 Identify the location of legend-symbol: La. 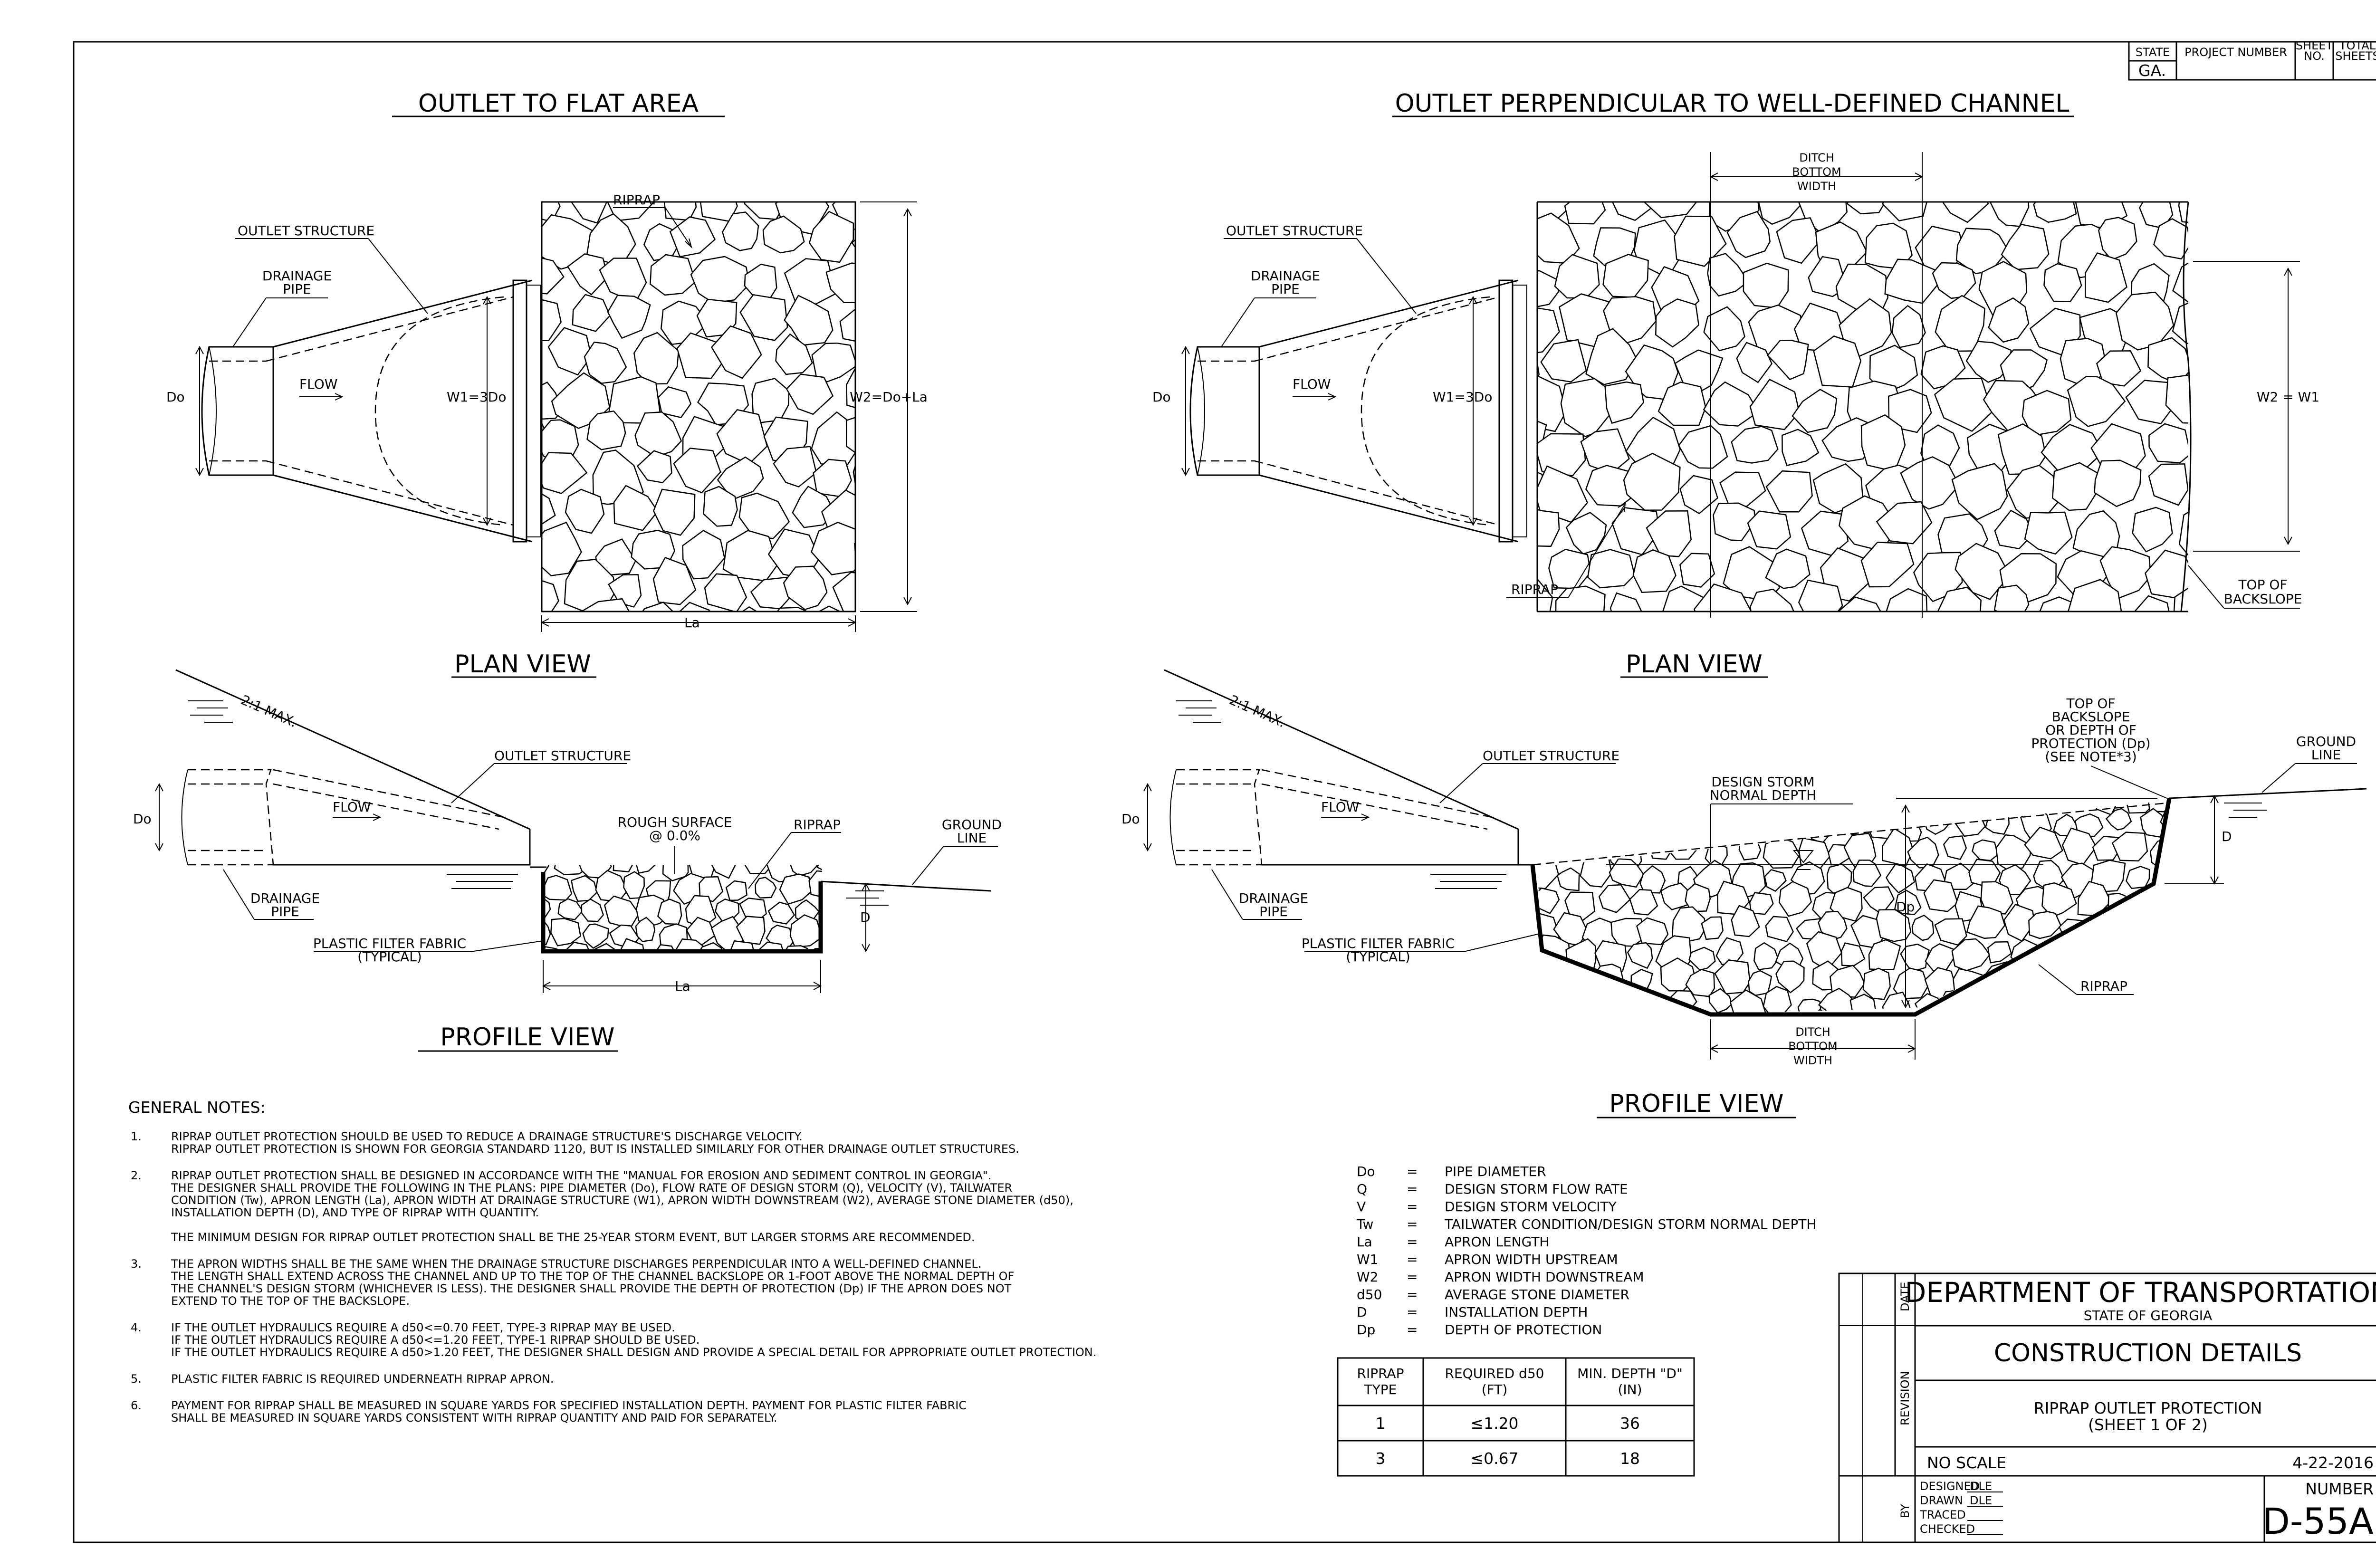
(1364, 1242).